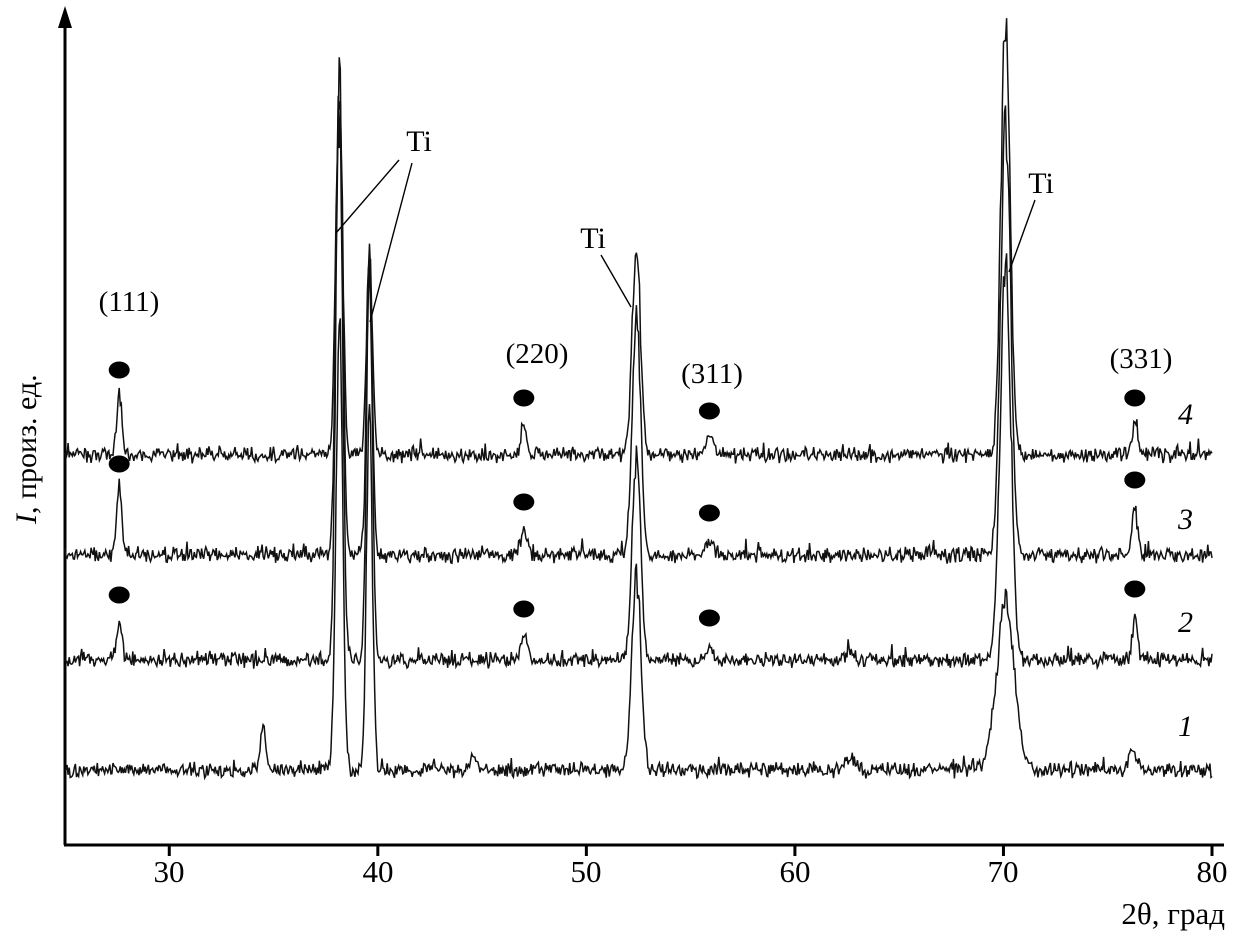 The width and height of the screenshot is (1233, 942). What do you see at coordinates (119, 595) in the screenshot?
I see `phase-marker-circle-(111)-curve-2` at bounding box center [119, 595].